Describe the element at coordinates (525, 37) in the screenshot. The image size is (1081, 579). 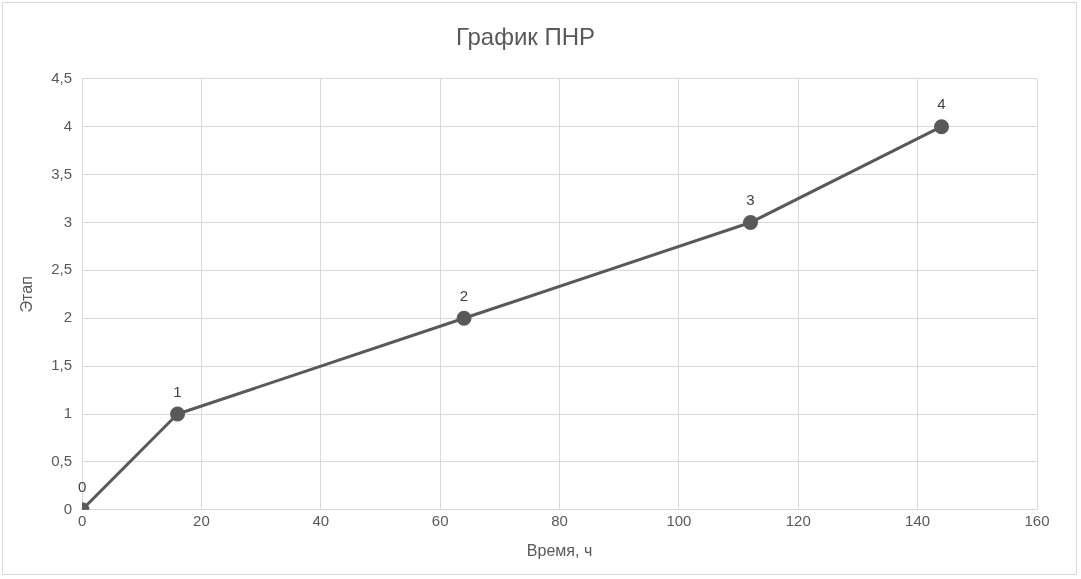
I see `chart-title: График ПНР` at that location.